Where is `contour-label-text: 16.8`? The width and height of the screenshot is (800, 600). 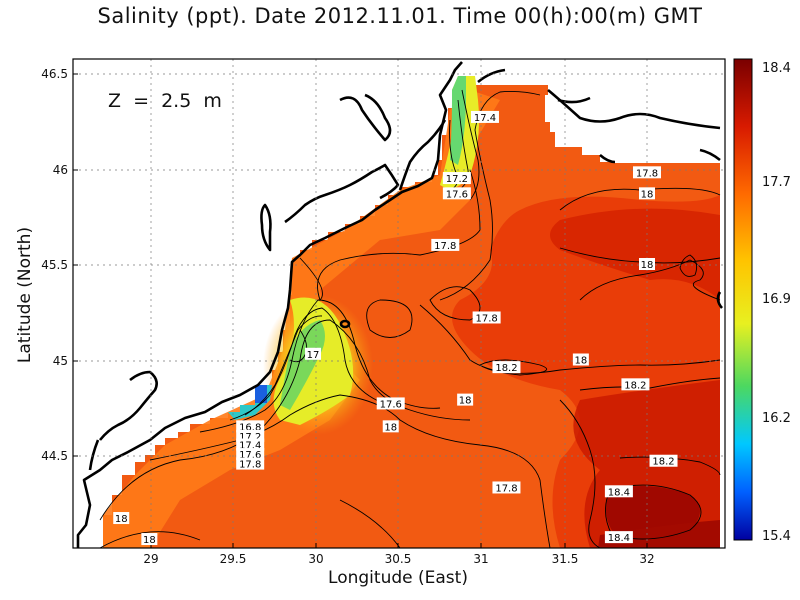
contour-label-text: 16.8 is located at coordinates (250, 427).